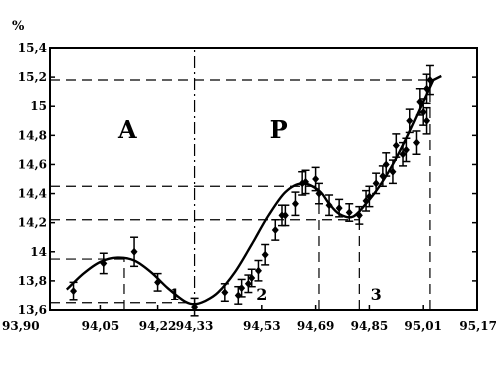  What do you see at coordinates (32, 48) in the screenshot?
I see `y-tick-label: 15,4` at bounding box center [32, 48].